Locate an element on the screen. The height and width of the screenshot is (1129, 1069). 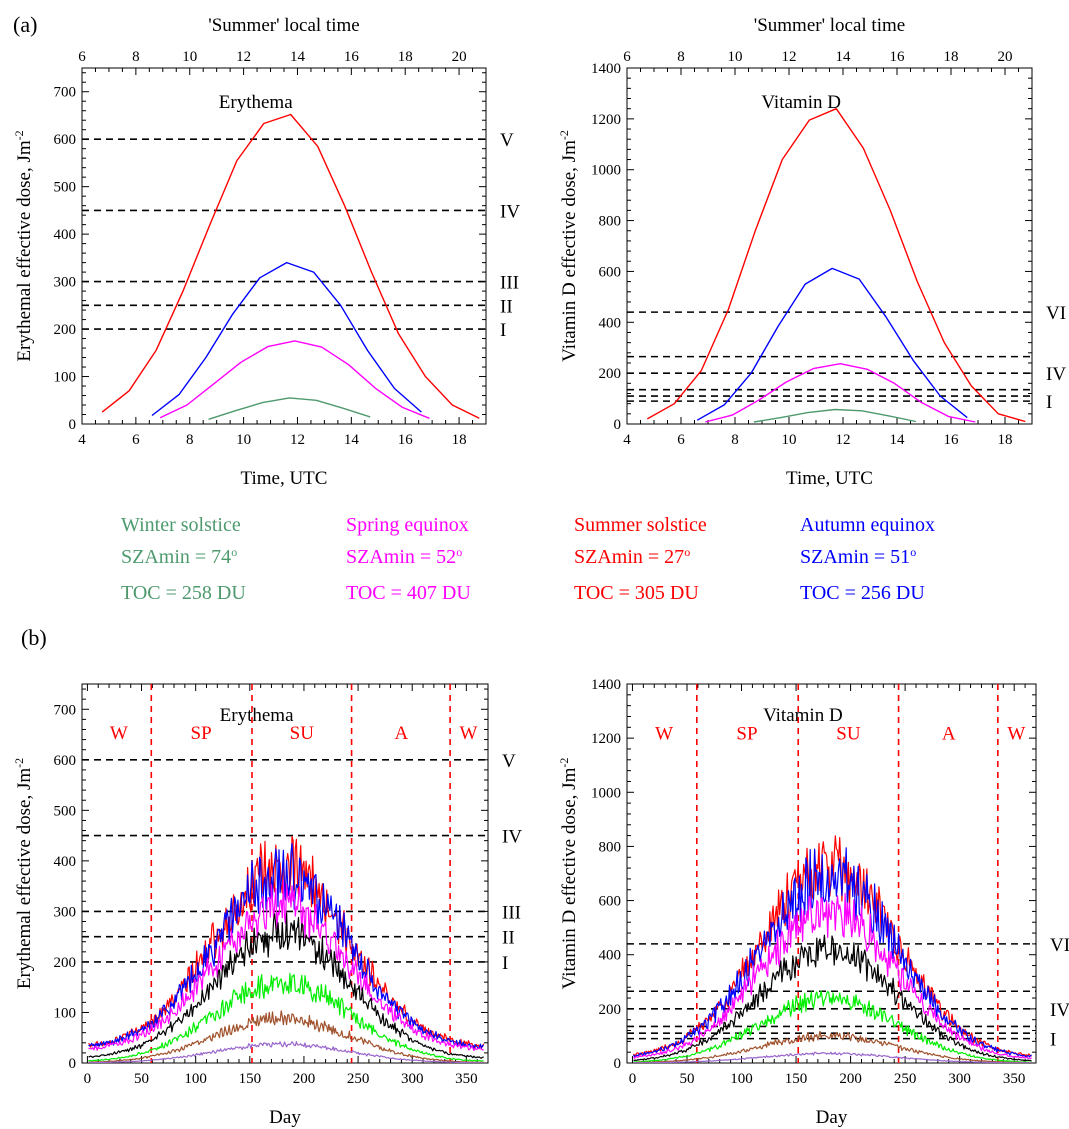
x-tick-label: 18 is located at coordinates (459, 440).